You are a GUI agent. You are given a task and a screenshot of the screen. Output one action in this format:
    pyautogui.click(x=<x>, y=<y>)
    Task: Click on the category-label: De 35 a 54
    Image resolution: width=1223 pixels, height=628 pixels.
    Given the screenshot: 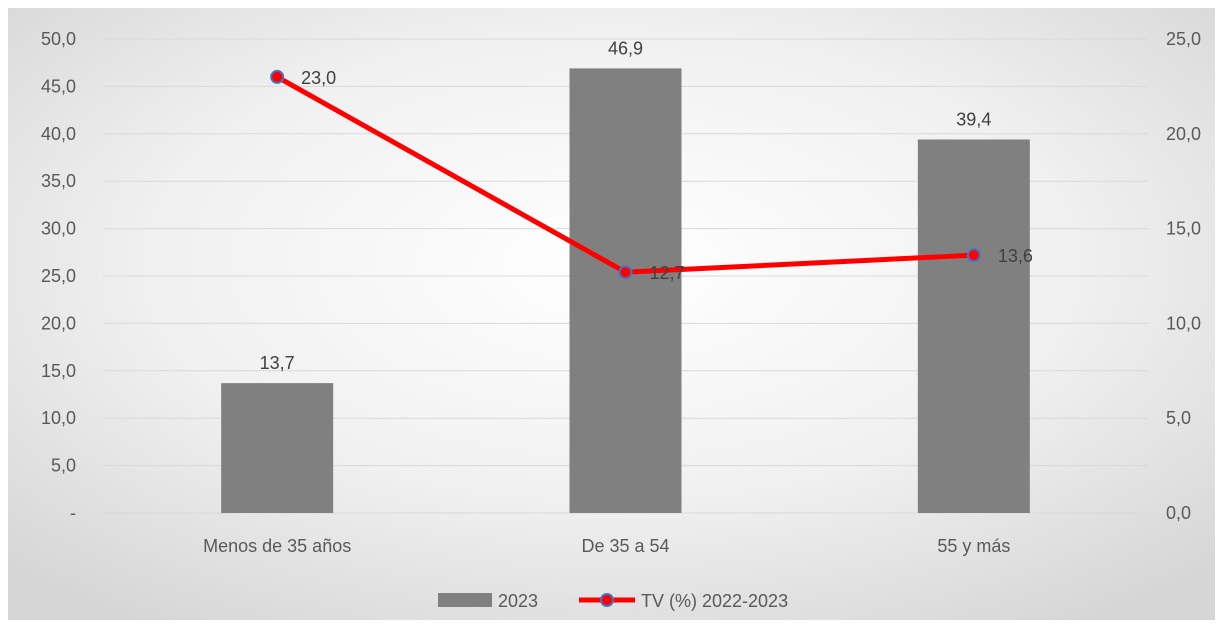 What is the action you would take?
    pyautogui.click(x=625, y=546)
    